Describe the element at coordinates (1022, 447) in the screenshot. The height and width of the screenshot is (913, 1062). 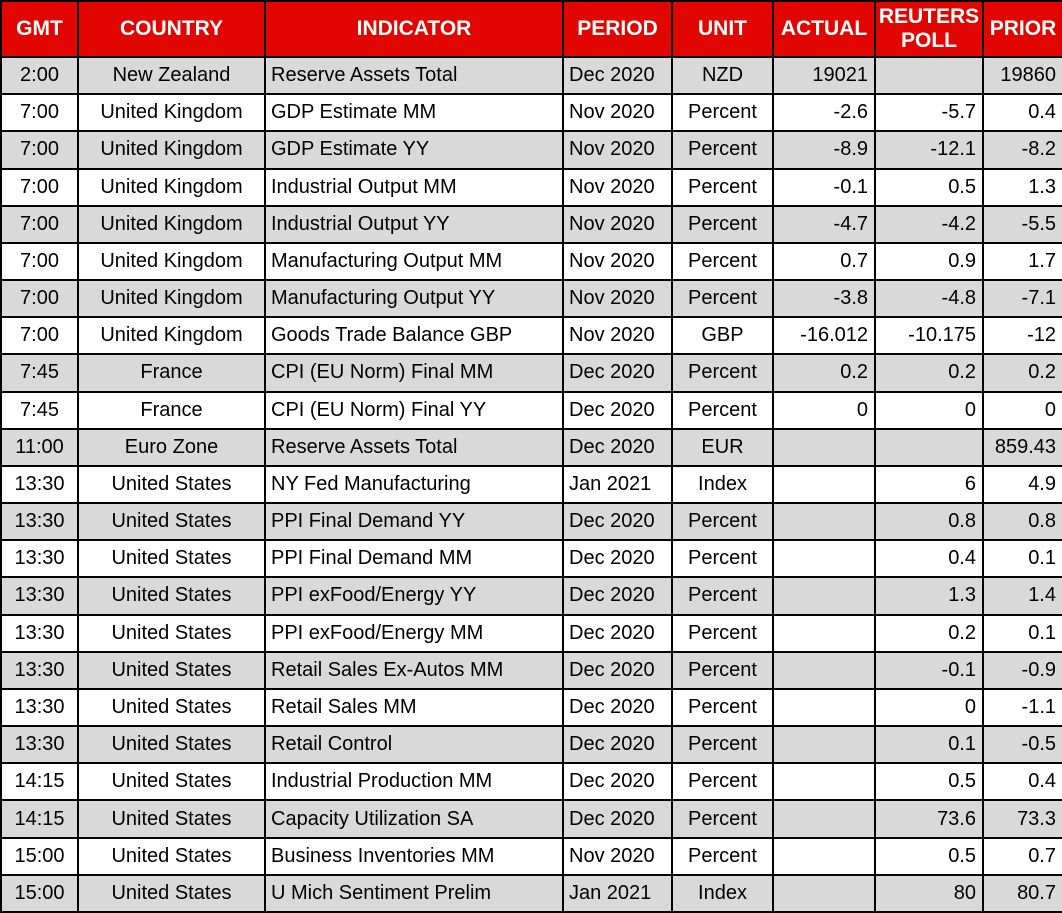
I see `table-cell: 859.43` at that location.